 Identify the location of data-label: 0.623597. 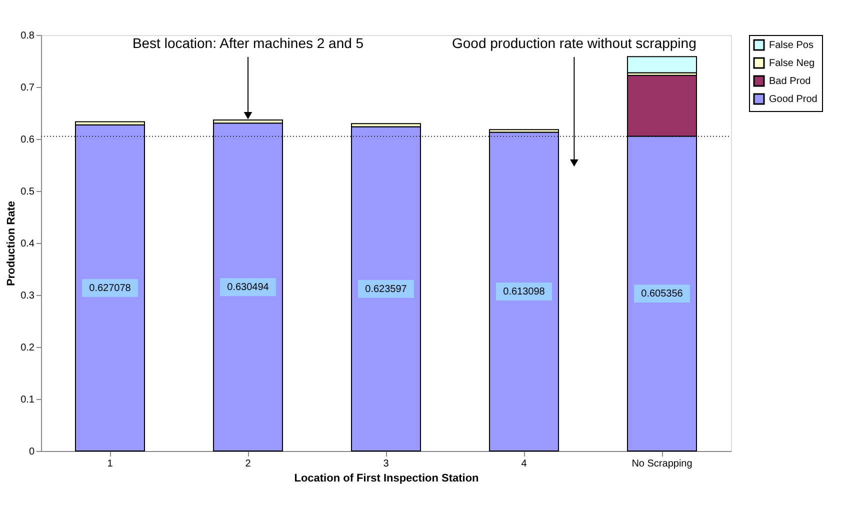
(386, 289).